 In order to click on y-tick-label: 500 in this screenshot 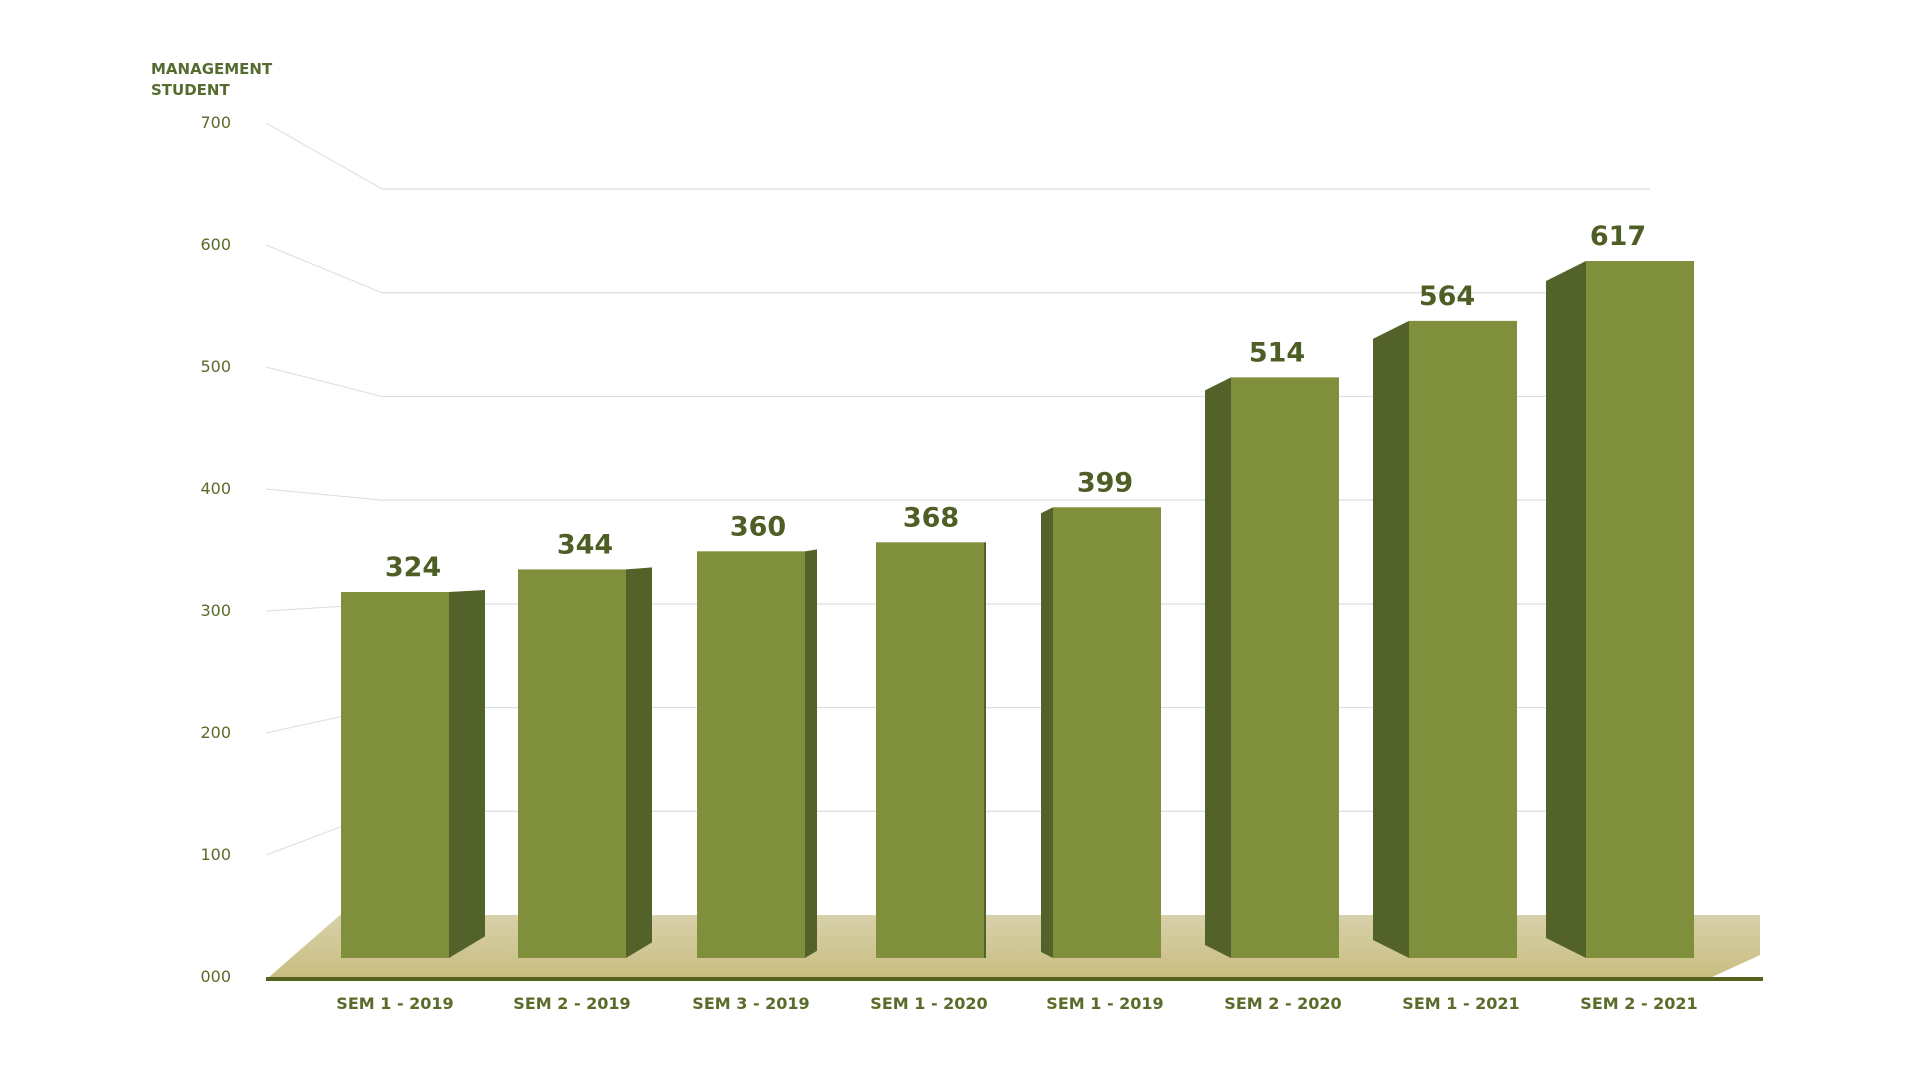, I will do `click(215, 366)`.